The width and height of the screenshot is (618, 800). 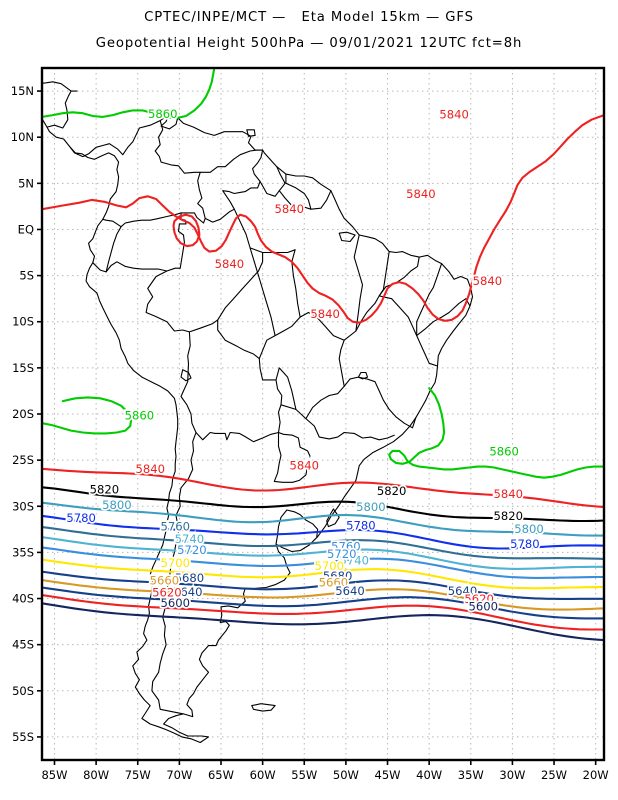 I want to click on contour-label-halo: 5820, so click(x=508, y=516).